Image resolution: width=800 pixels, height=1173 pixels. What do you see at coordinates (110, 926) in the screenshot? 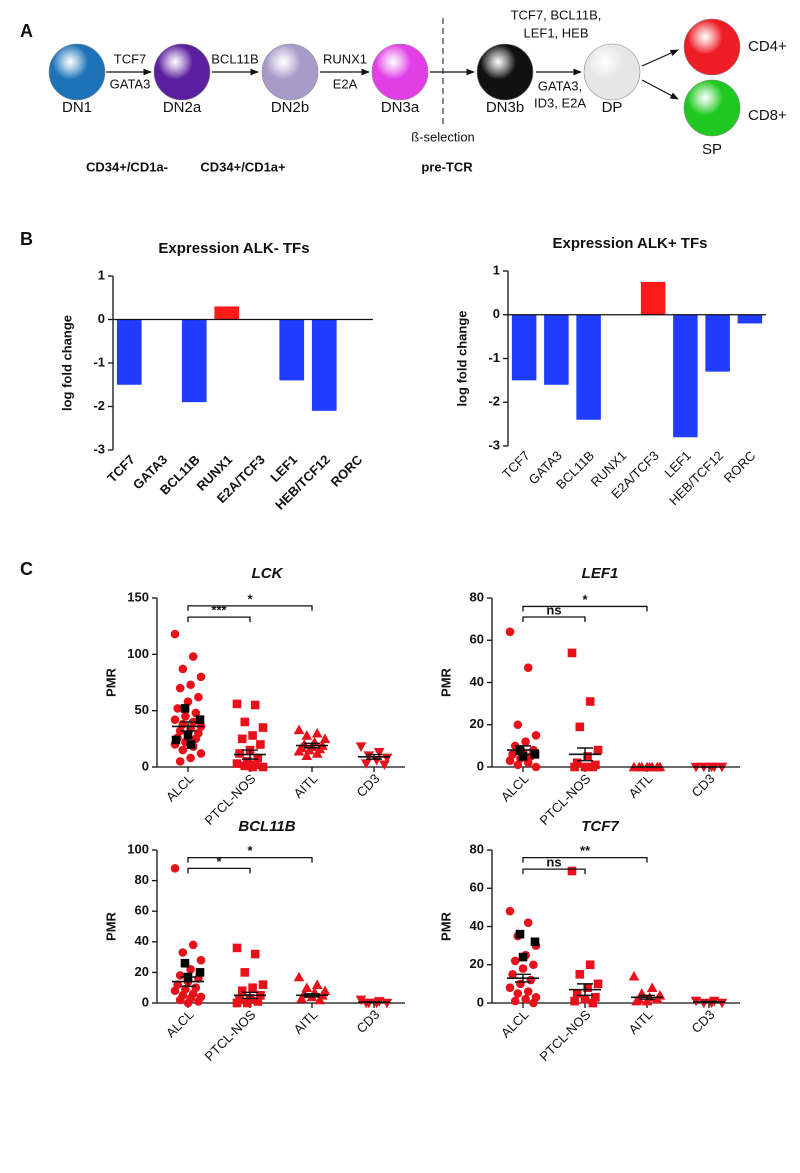
I see `y-axis-label: PMR` at bounding box center [110, 926].